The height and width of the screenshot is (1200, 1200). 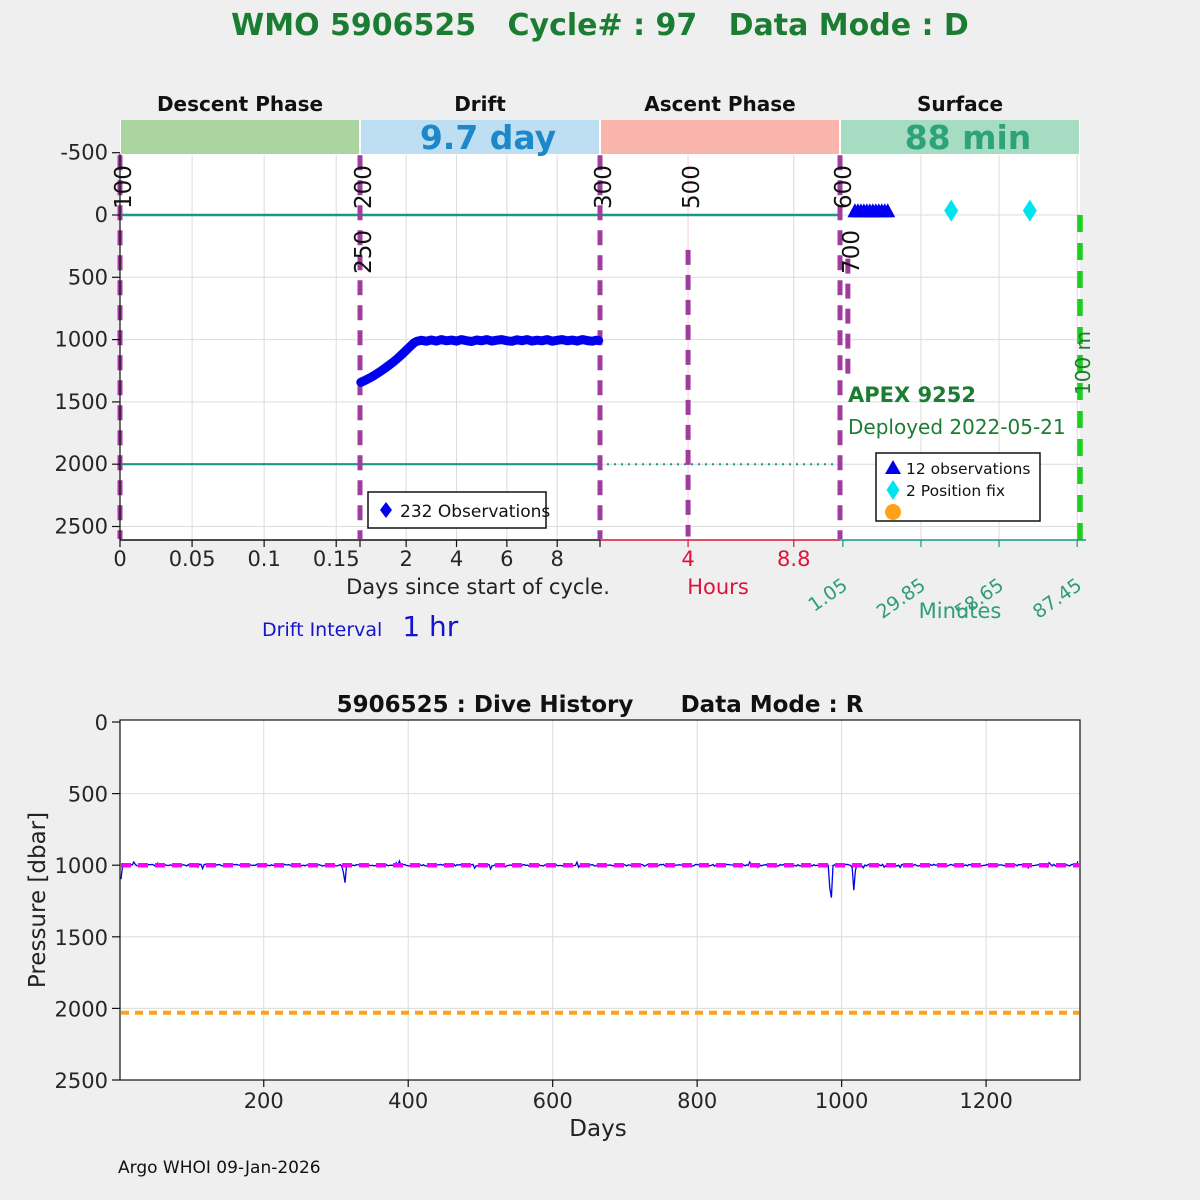 I want to click on phase-duration: 9.7 day, so click(x=488, y=137).